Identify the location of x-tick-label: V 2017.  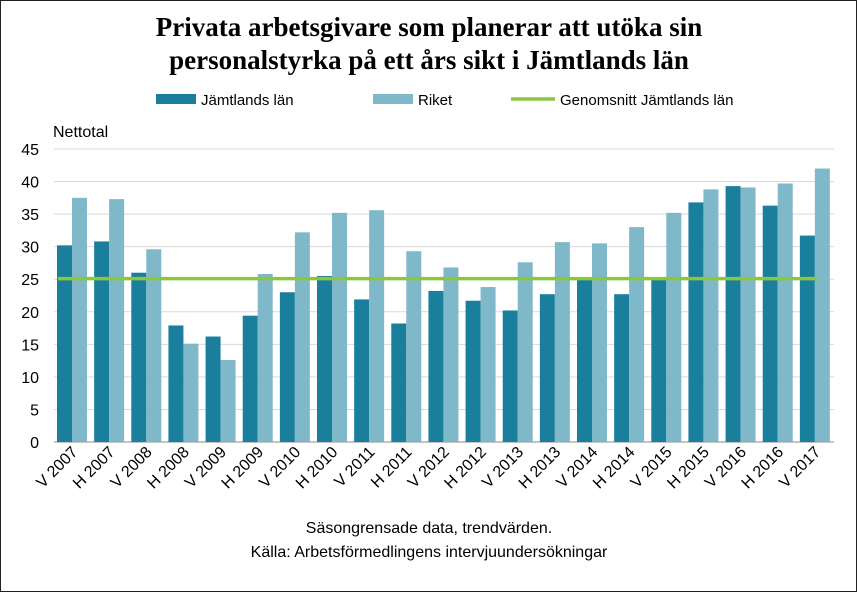
(800, 468).